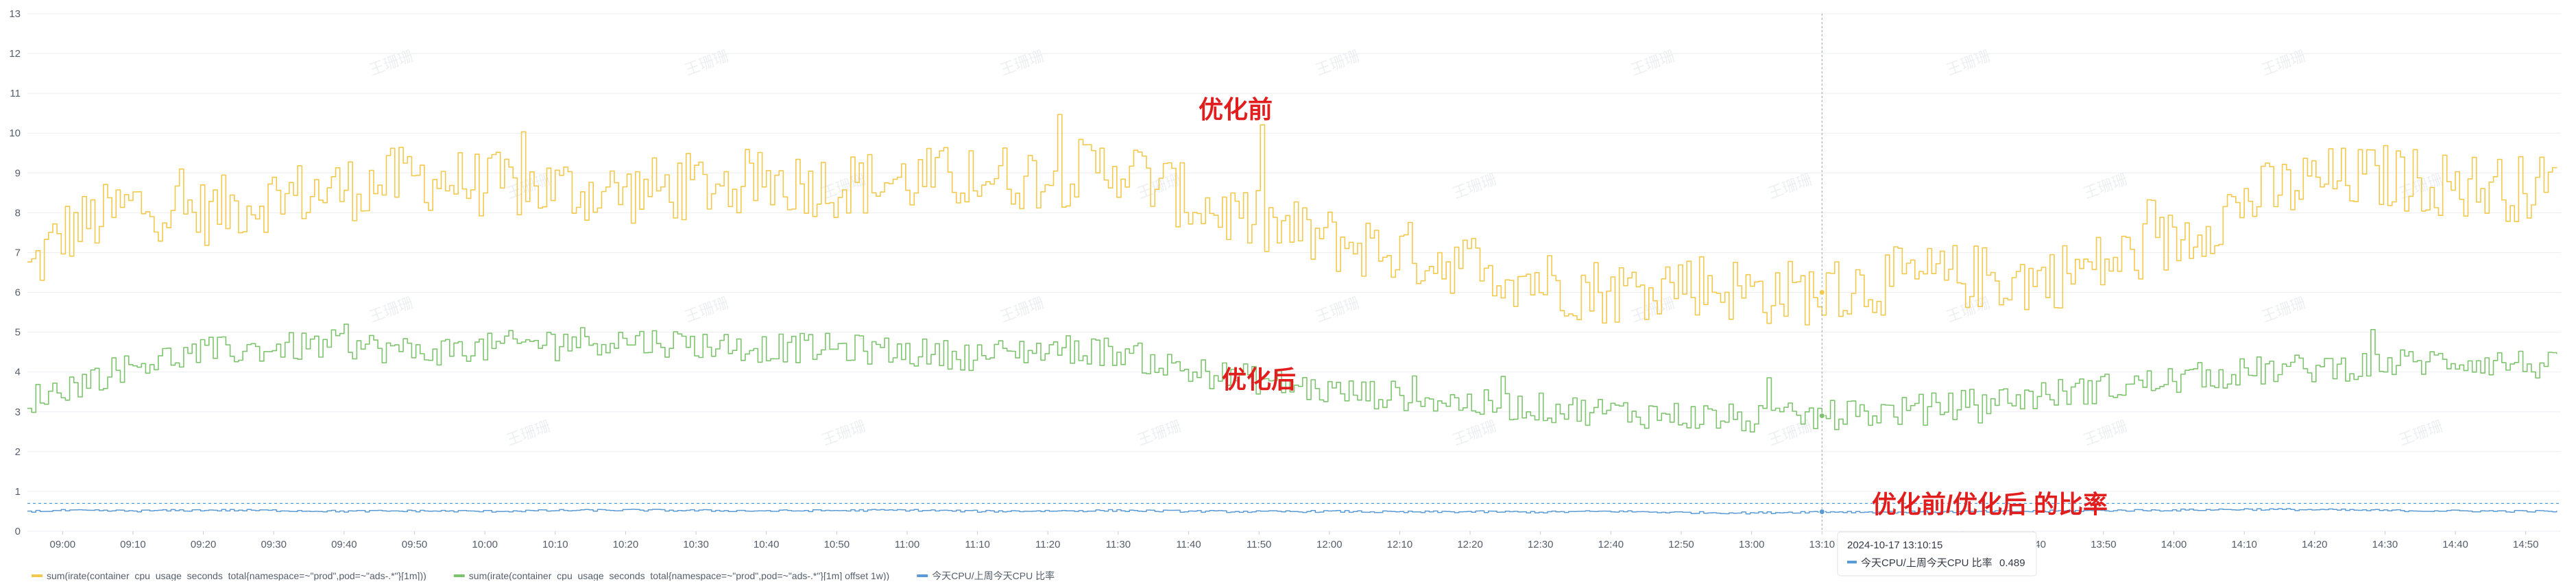  Describe the element at coordinates (1189, 544) in the screenshot. I see `x-tick-label: 11:40` at that location.